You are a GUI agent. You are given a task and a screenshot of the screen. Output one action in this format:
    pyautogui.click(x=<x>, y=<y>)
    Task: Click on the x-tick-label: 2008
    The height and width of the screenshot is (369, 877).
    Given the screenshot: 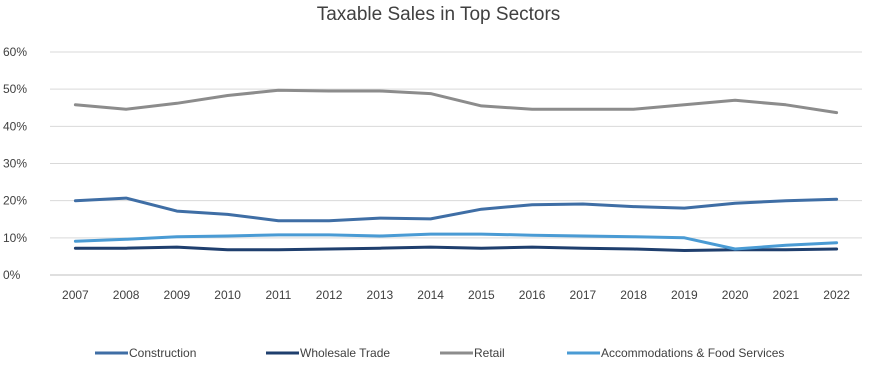 What is the action you would take?
    pyautogui.click(x=126, y=295)
    